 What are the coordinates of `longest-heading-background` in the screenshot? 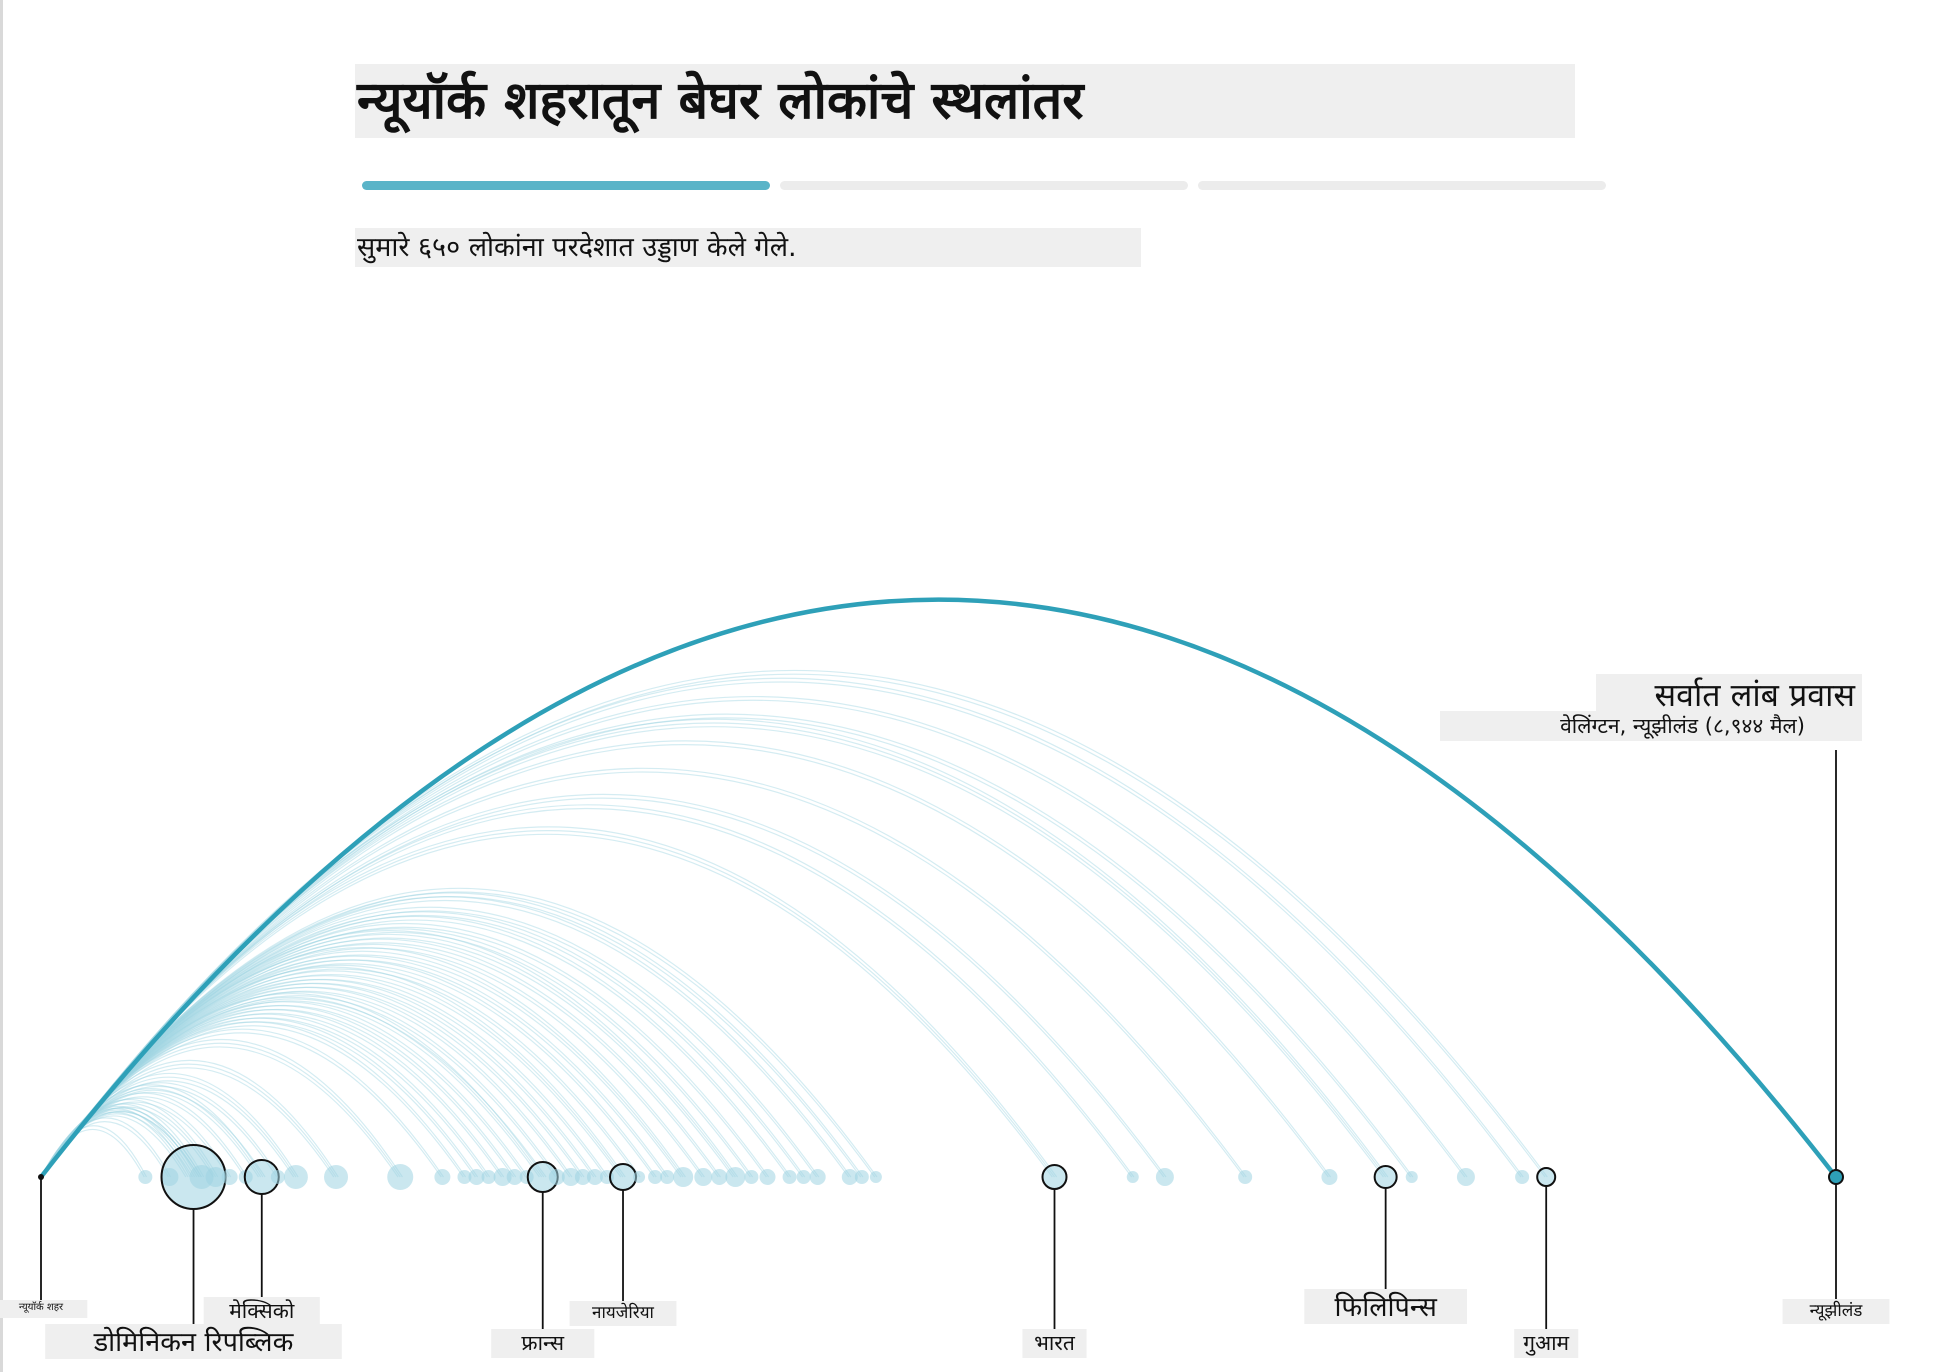 It's located at (1729, 694).